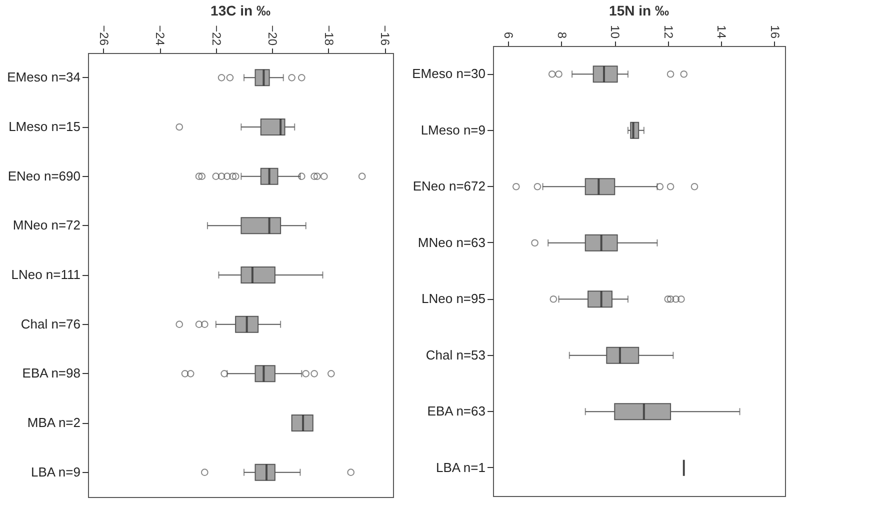  What do you see at coordinates (50, 324) in the screenshot?
I see `y-tick-label: Chal n=76` at bounding box center [50, 324].